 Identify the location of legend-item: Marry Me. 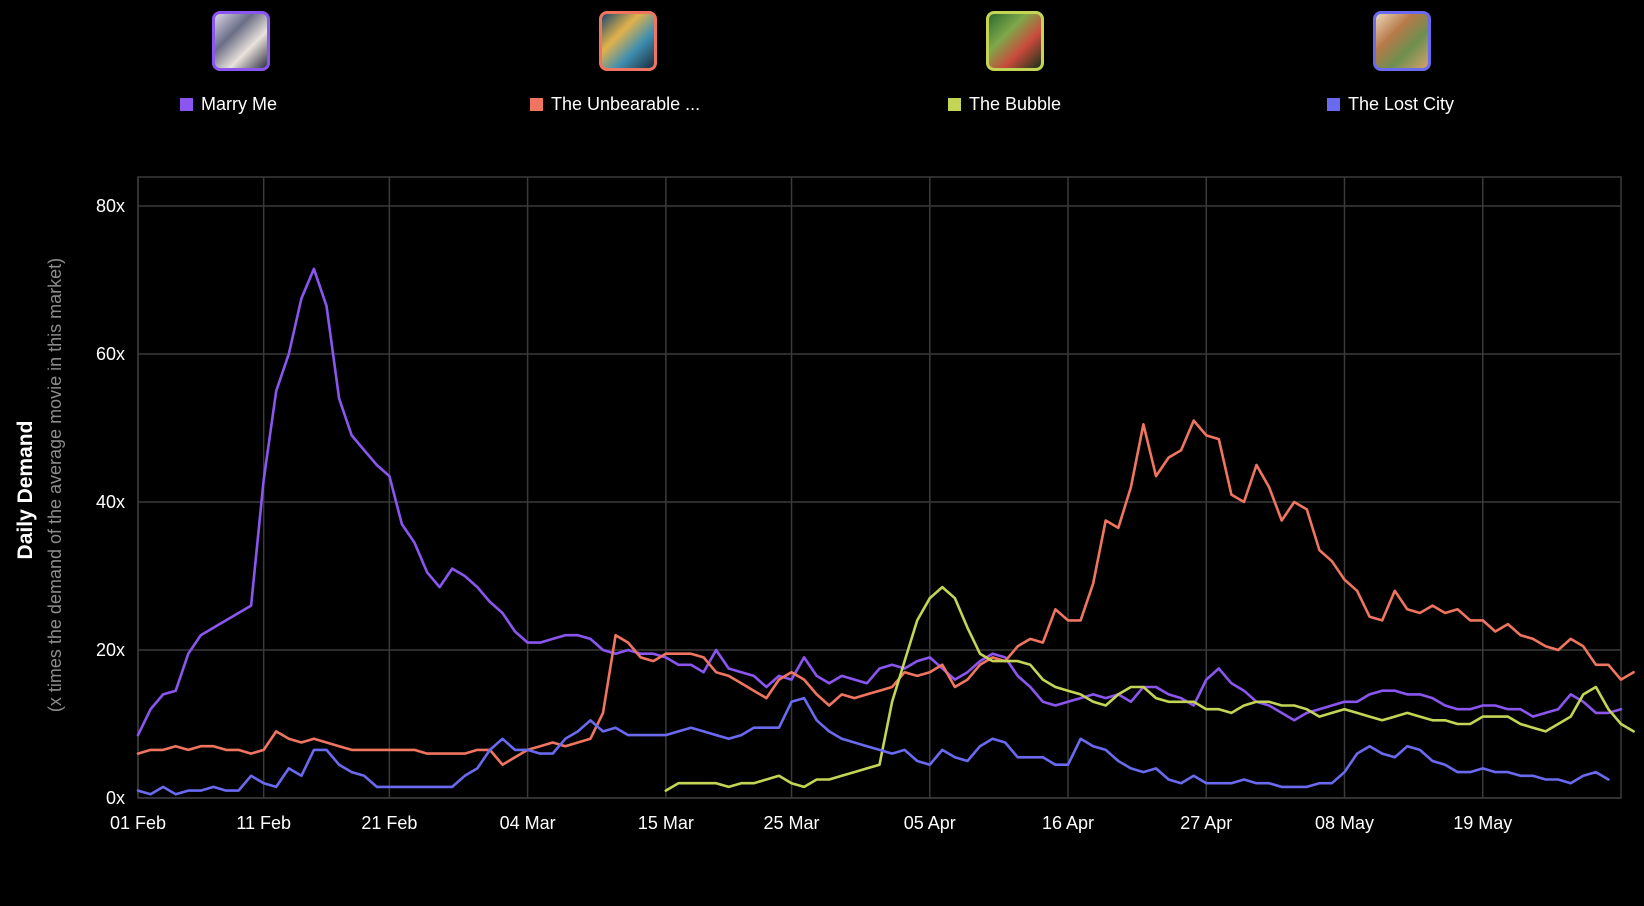
(228, 104).